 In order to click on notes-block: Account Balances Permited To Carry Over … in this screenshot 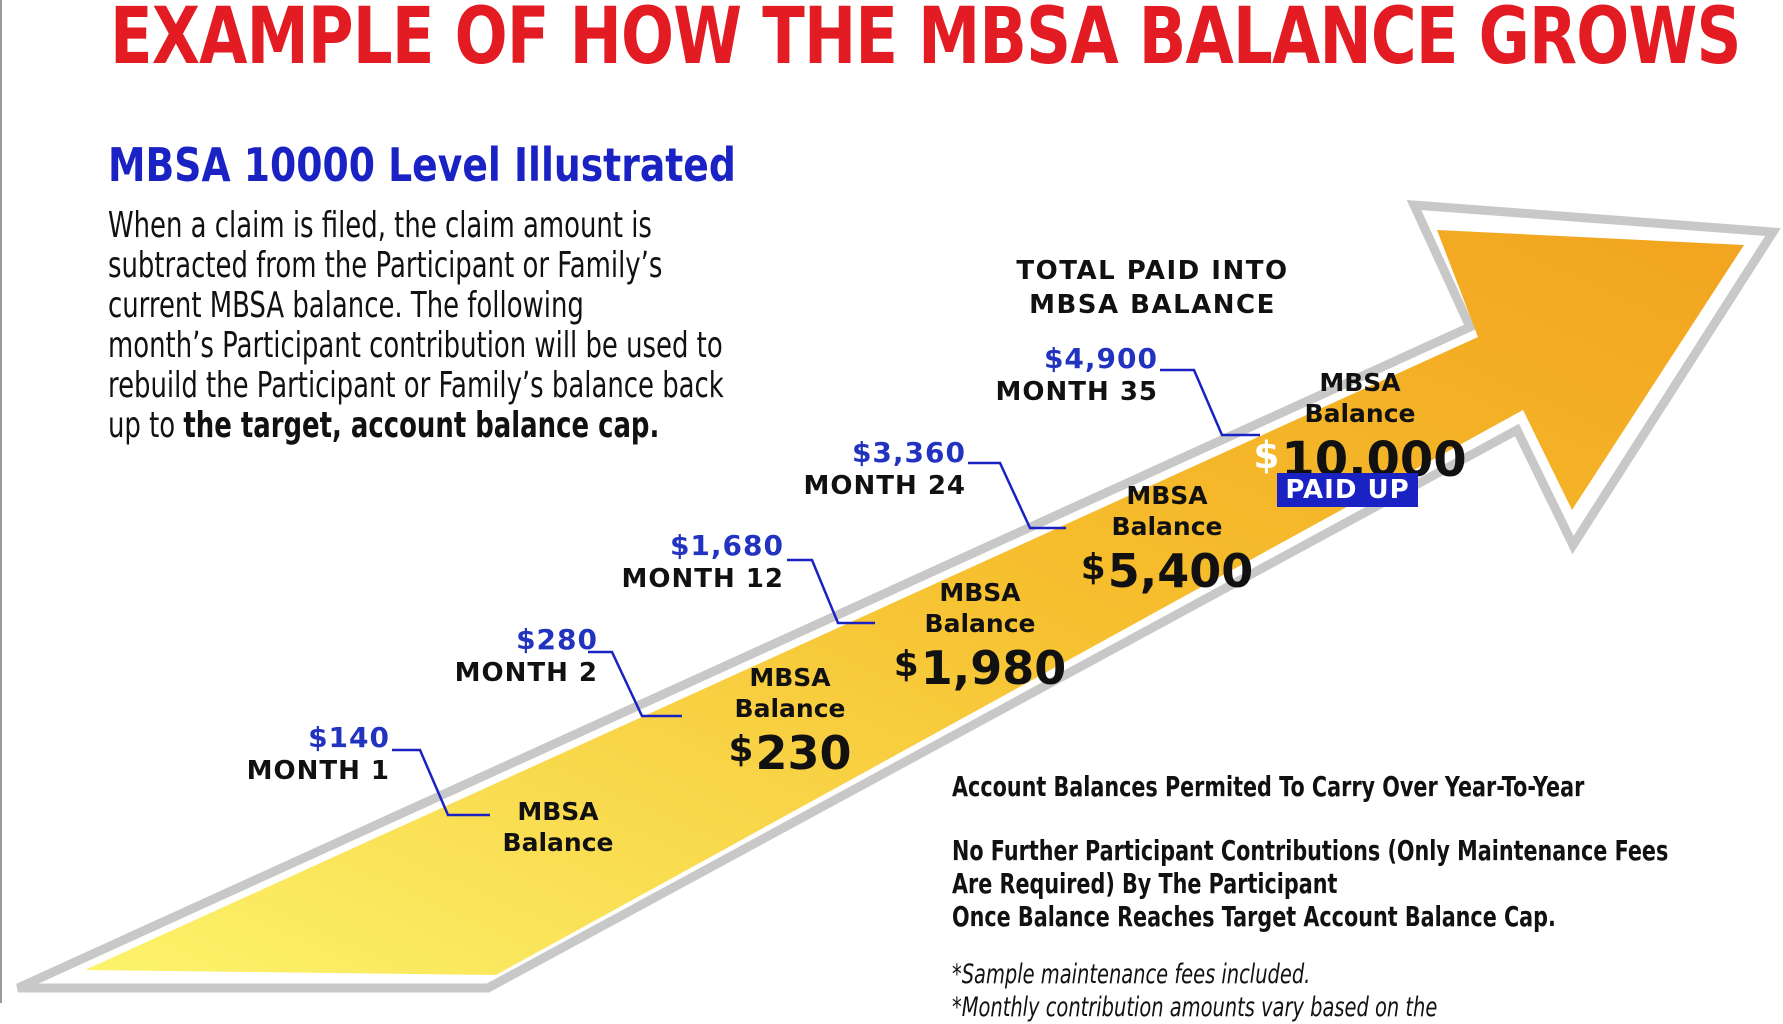, I will do `click(1310, 867)`.